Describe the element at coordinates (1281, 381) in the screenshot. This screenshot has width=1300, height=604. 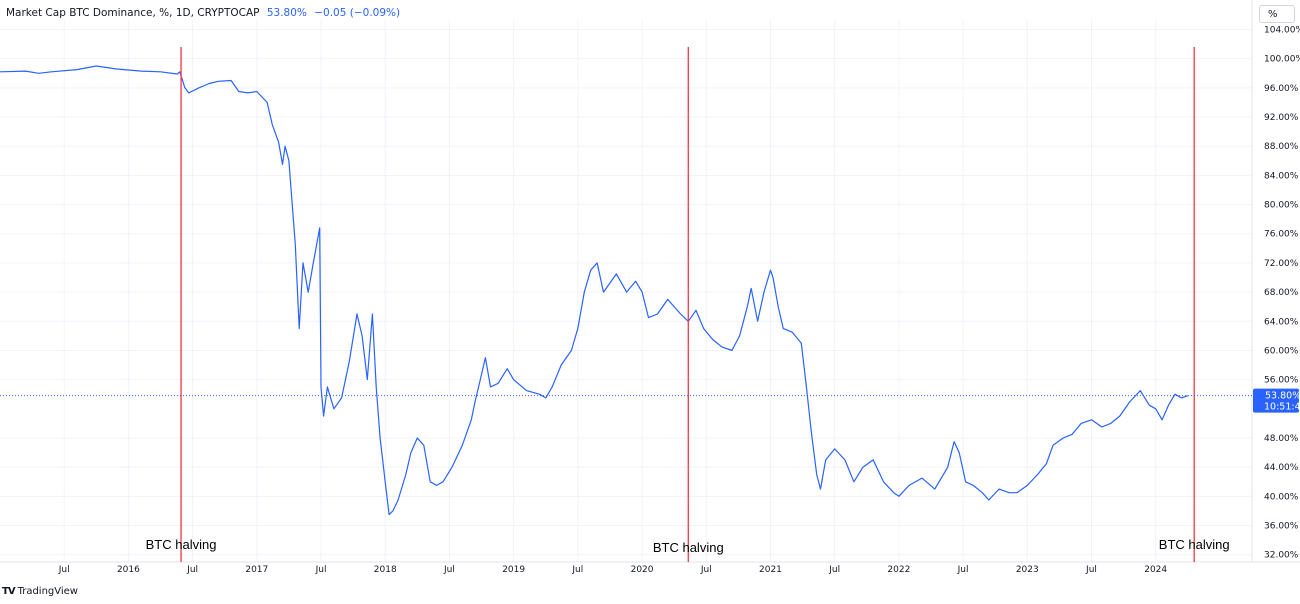
I see `y-tick-label: 56.00%` at that location.